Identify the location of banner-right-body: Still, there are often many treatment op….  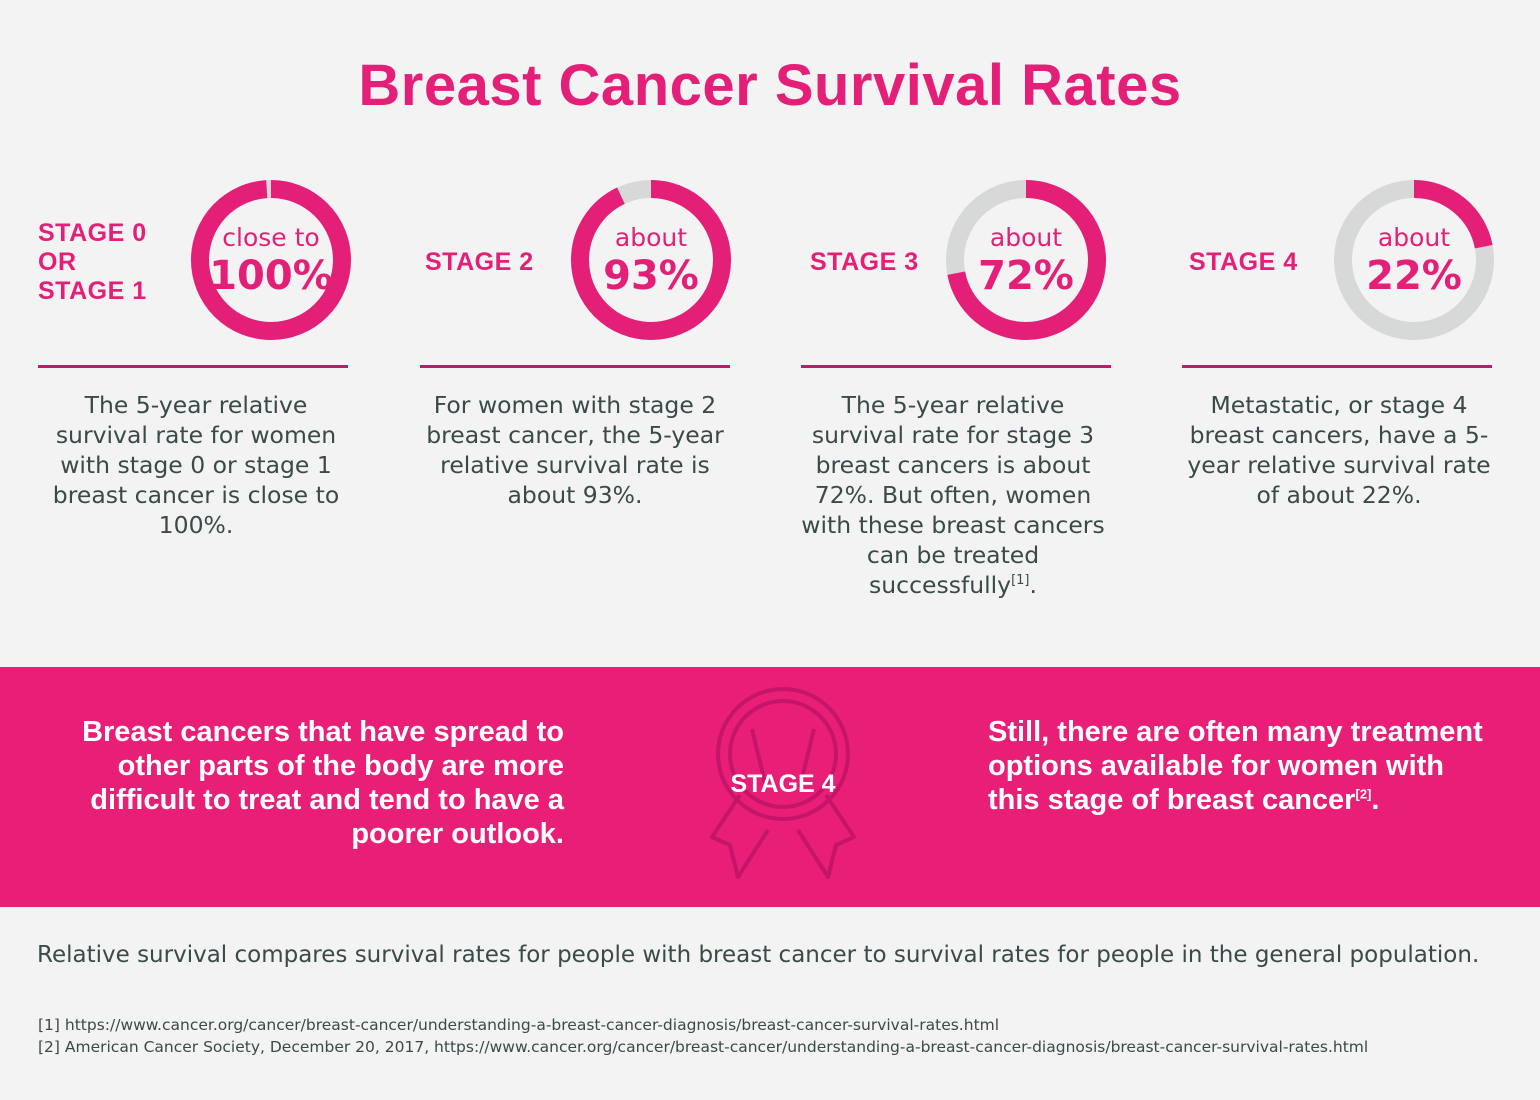
(1235, 766).